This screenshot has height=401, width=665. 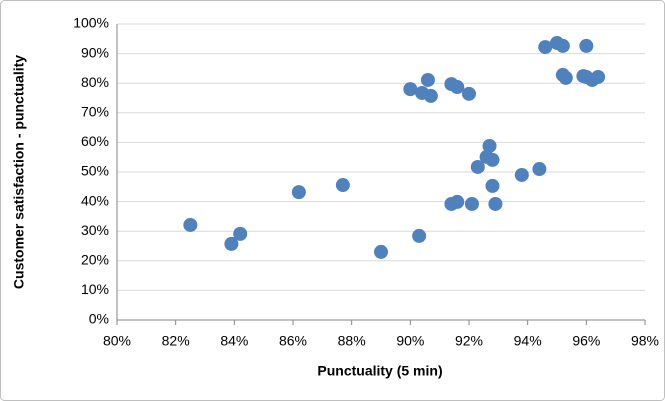 What do you see at coordinates (469, 341) in the screenshot?
I see `x-tick-label: 92%` at bounding box center [469, 341].